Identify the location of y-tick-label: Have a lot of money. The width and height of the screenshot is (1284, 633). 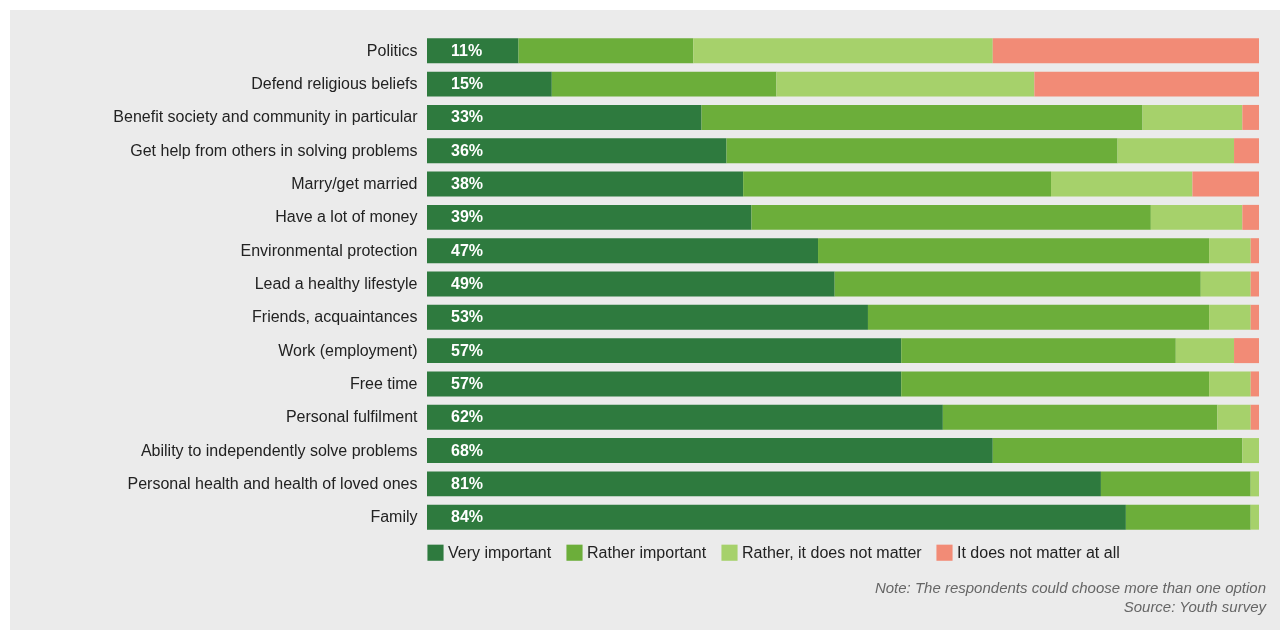
(346, 217).